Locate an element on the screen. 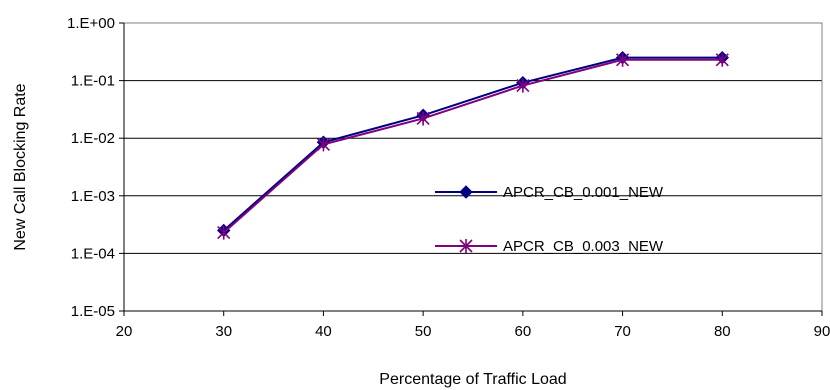 Image resolution: width=830 pixels, height=390 pixels. x-axis-title: Percentage of Traffic Load is located at coordinates (472, 379).